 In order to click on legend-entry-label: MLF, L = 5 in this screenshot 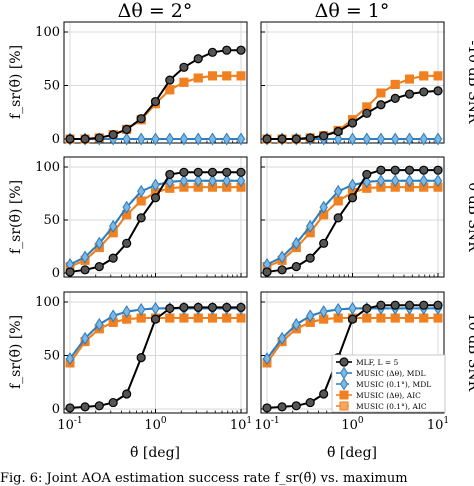, I will do `click(377, 362)`.